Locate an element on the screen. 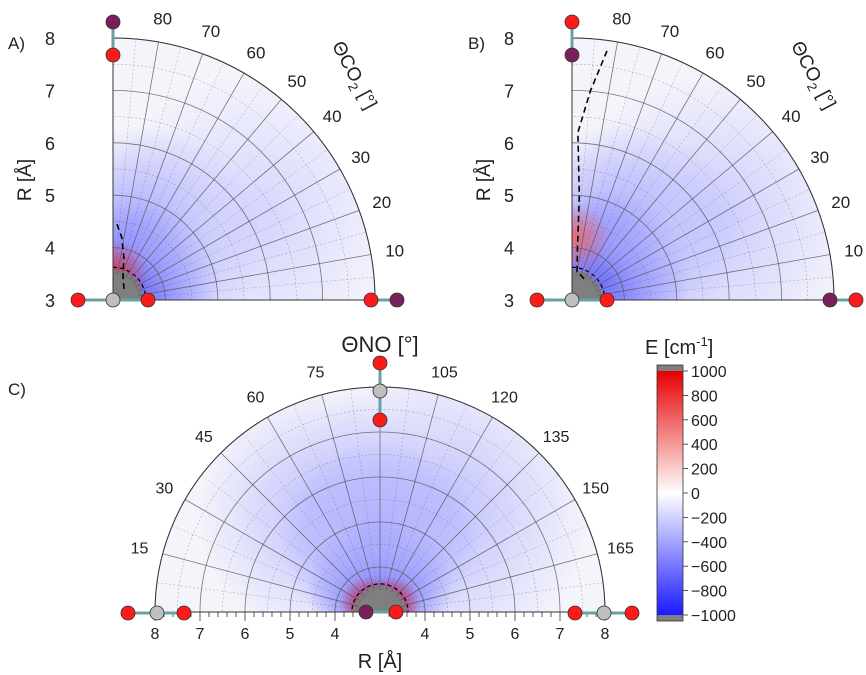 This screenshot has height=675, width=866. panel-label: C) is located at coordinates (17, 389).